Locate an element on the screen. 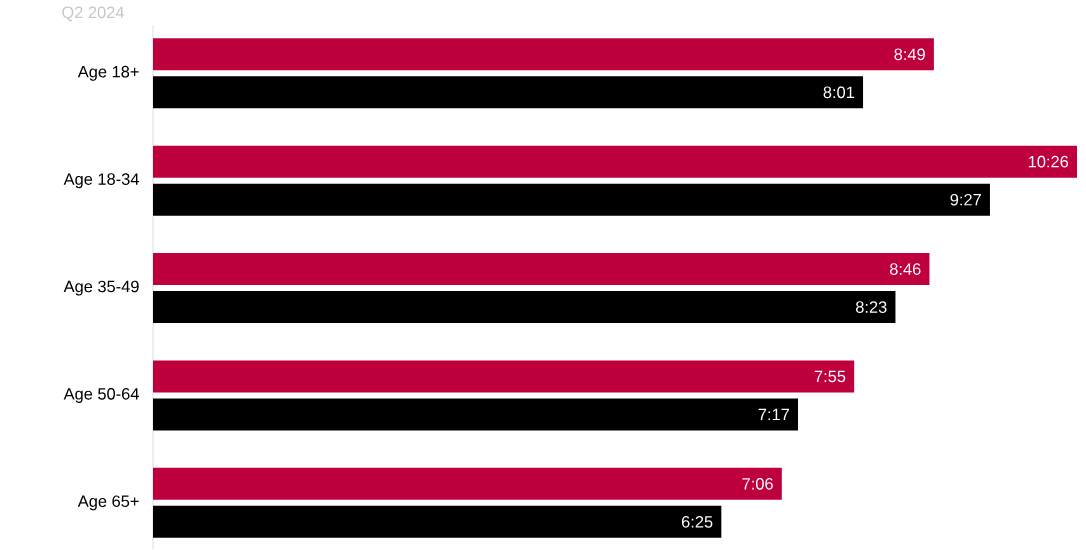 Image resolution: width=1086 pixels, height=550 pixels. data-label: 9:27 is located at coordinates (965, 199).